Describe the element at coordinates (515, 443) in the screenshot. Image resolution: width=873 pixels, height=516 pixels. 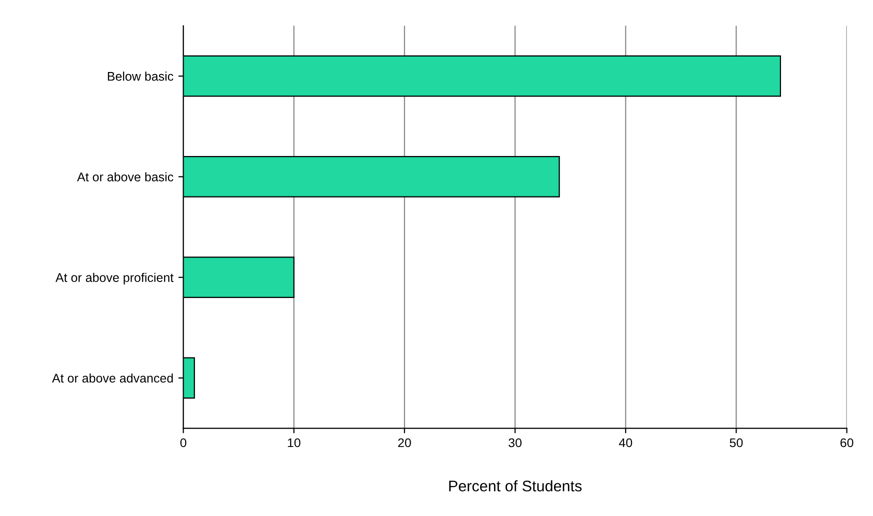
I see `x-tick-label: 30` at that location.